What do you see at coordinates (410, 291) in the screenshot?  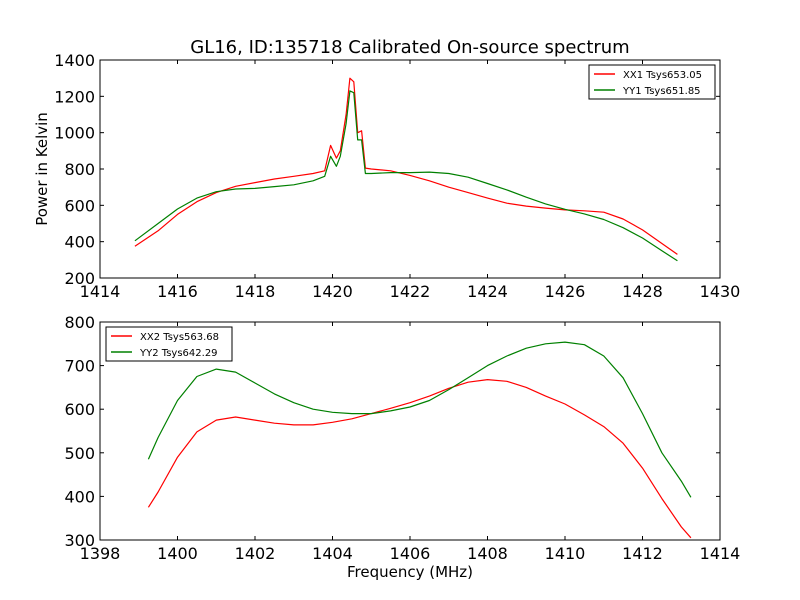 I see `x-tick-label: 1422` at bounding box center [410, 291].